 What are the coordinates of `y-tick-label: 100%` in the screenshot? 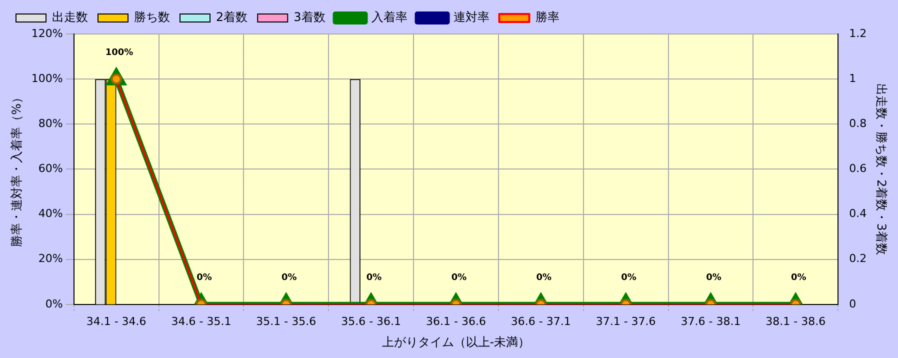 It's located at (47, 78).